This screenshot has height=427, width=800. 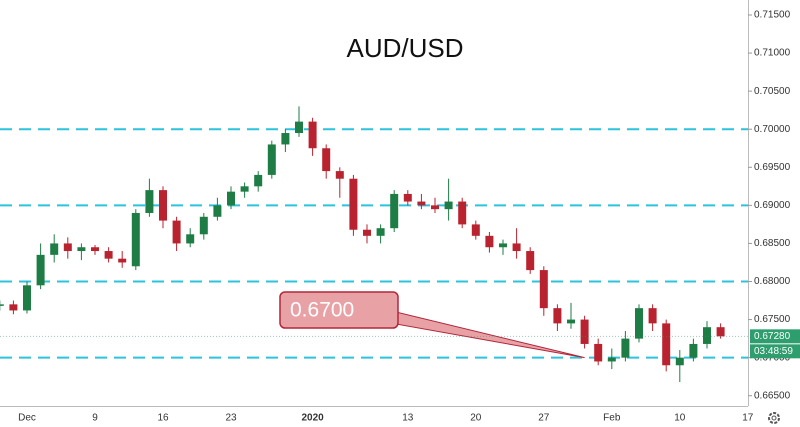 I want to click on settings-hole, so click(x=774, y=418).